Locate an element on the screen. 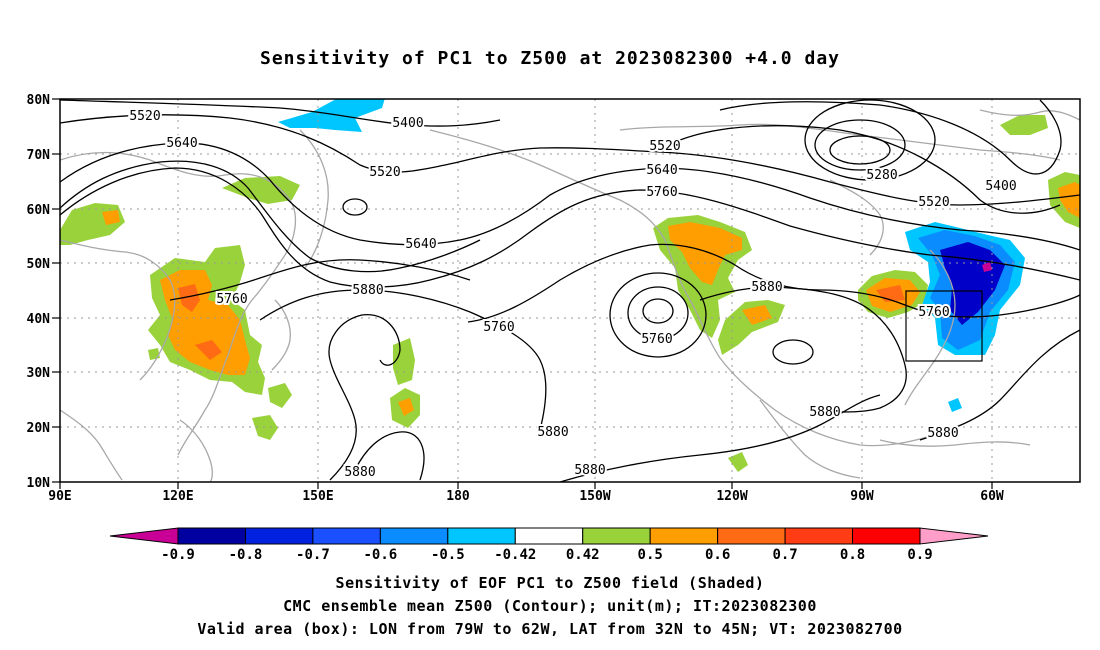 Image resolution: width=1100 pixels, height=650 pixels. shade-atlantic-magenta is located at coordinates (987, 267).